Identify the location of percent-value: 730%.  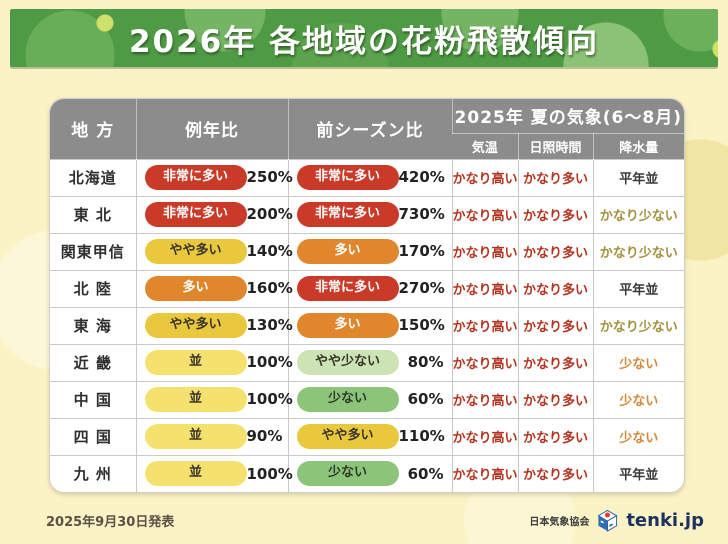
(421, 214).